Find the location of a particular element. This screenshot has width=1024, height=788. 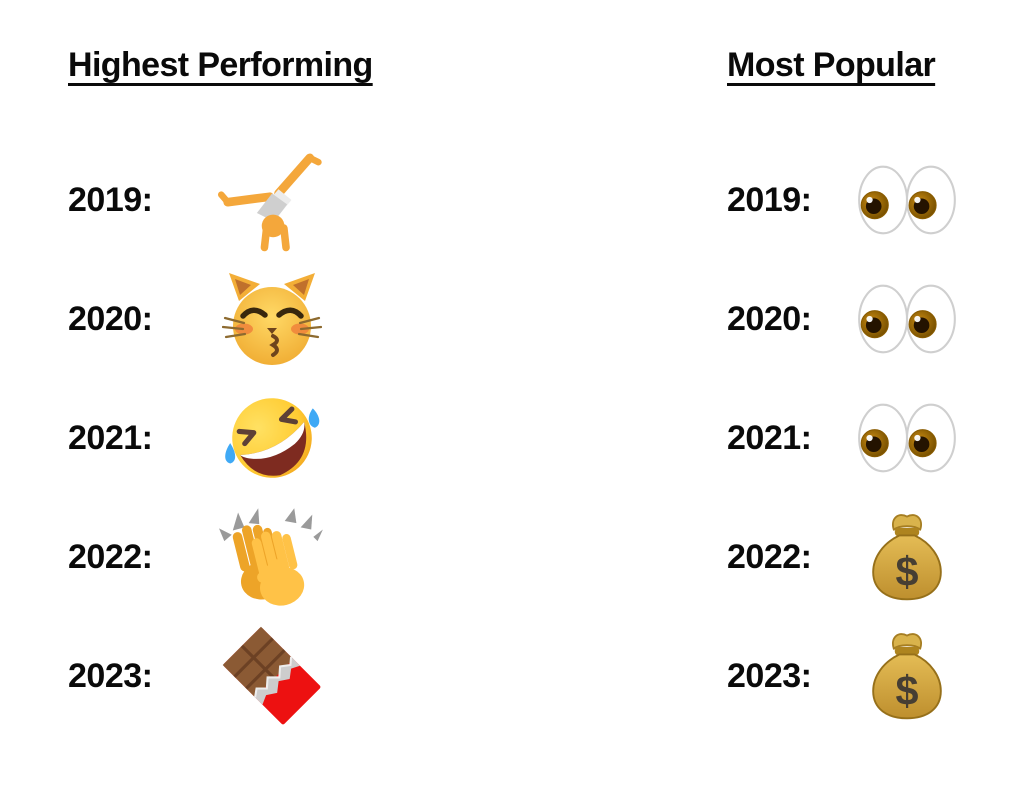

rofl-svg is located at coordinates (272, 438).